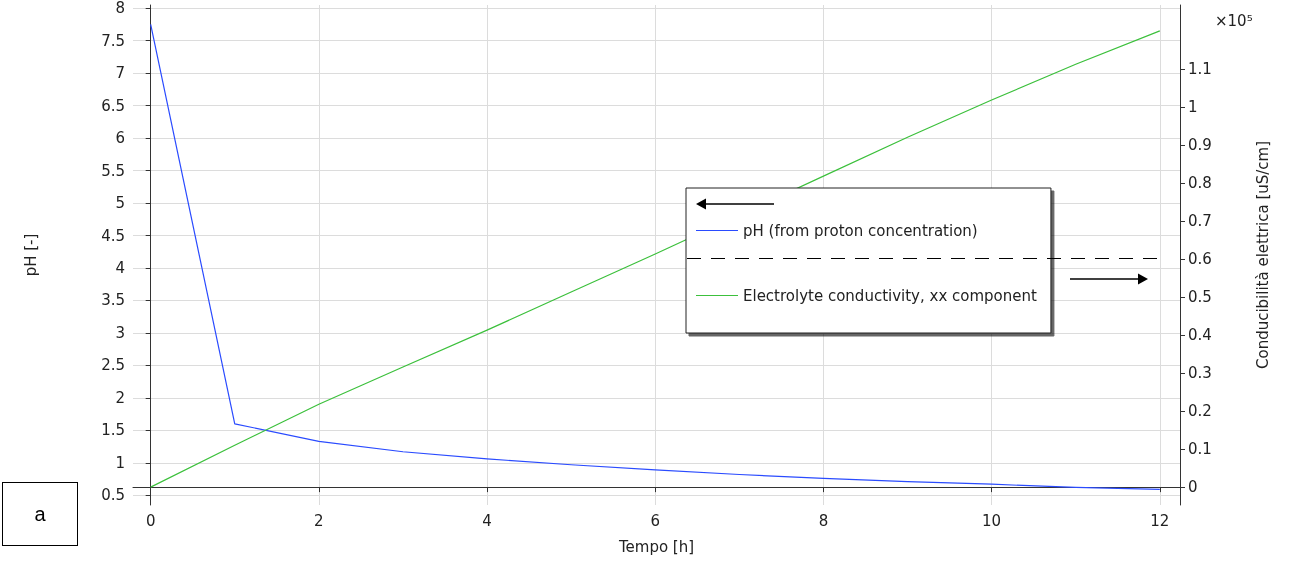 Image resolution: width=1303 pixels, height=563 pixels. I want to click on y2-tick-label: 1.1, so click(1200, 68).